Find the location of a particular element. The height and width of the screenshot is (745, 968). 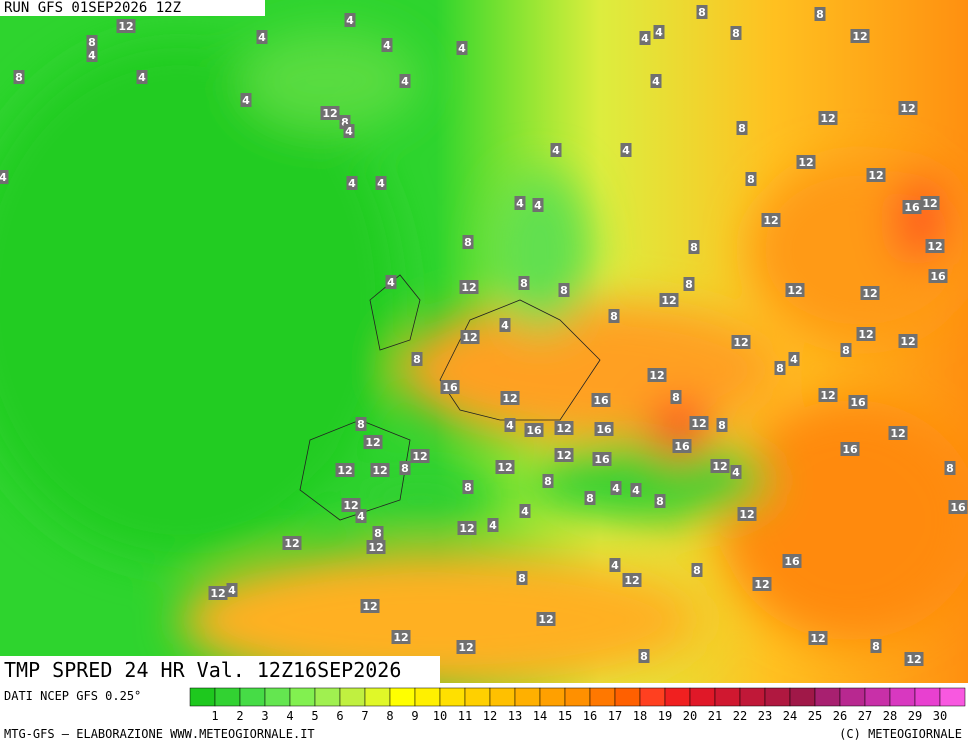

scale-tick-label: 9 is located at coordinates (414, 716).